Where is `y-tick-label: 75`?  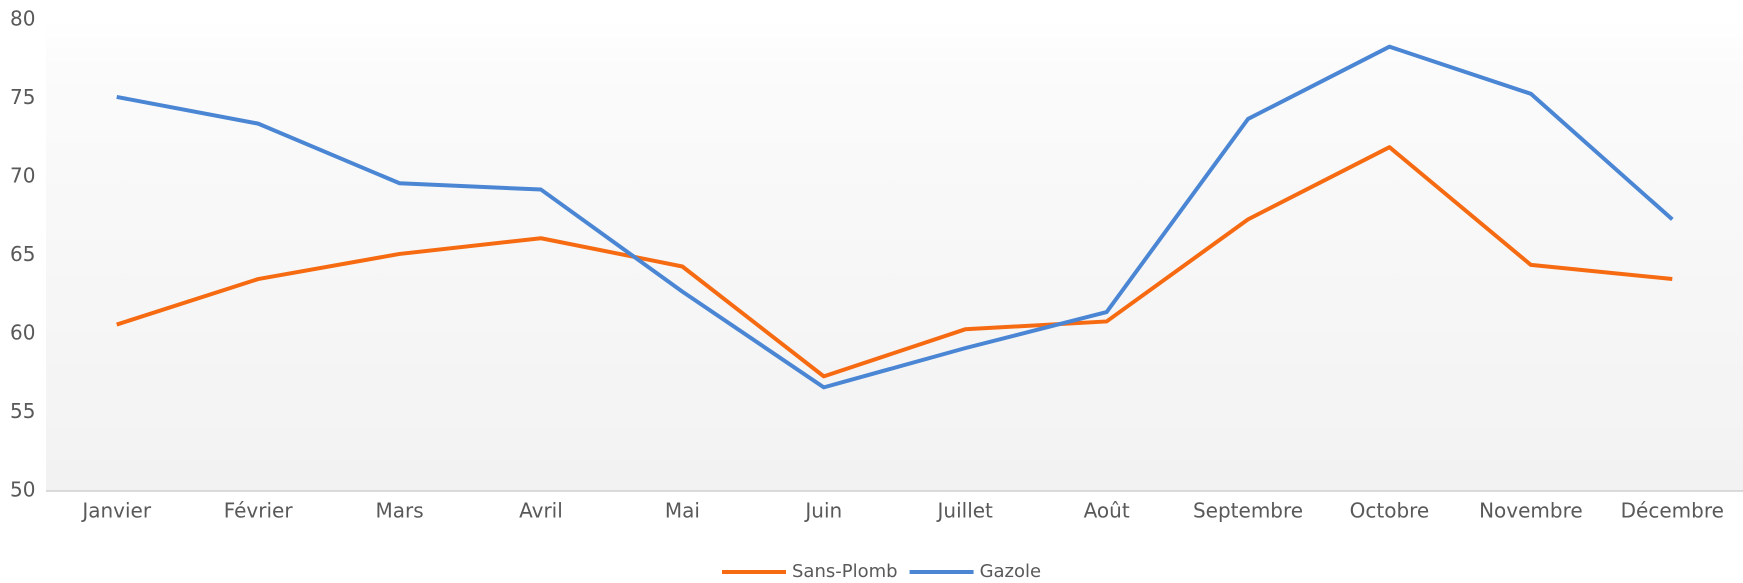 y-tick-label: 75 is located at coordinates (22, 97).